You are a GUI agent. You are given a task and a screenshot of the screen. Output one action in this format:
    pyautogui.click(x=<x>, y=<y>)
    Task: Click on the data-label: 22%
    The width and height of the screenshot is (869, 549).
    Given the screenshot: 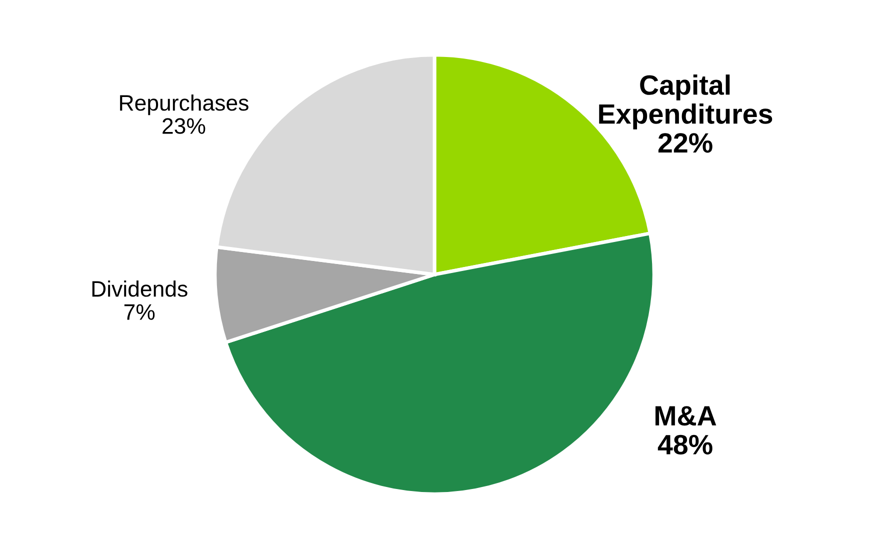 What is the action you would take?
    pyautogui.click(x=685, y=143)
    